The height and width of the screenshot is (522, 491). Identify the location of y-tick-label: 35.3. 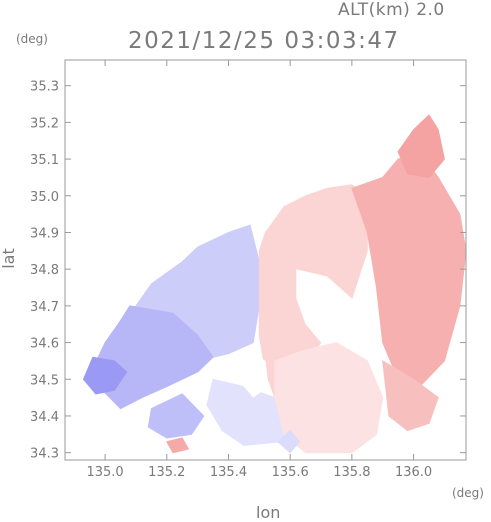
(44, 87).